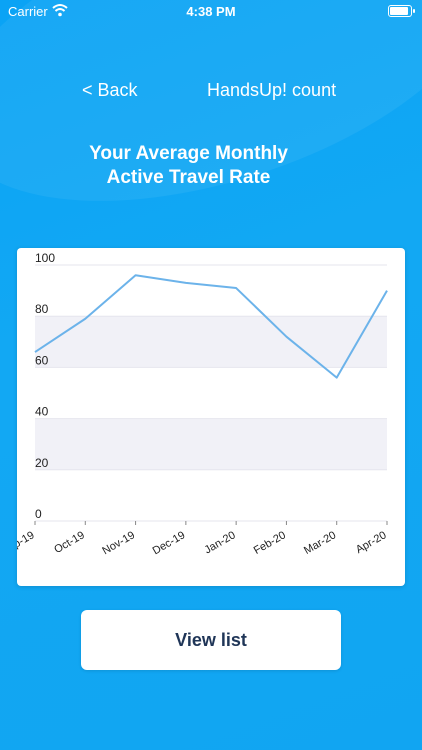 The image size is (422, 750). Describe the element at coordinates (28, 11) in the screenshot. I see `carrier-label: Carrier` at that location.